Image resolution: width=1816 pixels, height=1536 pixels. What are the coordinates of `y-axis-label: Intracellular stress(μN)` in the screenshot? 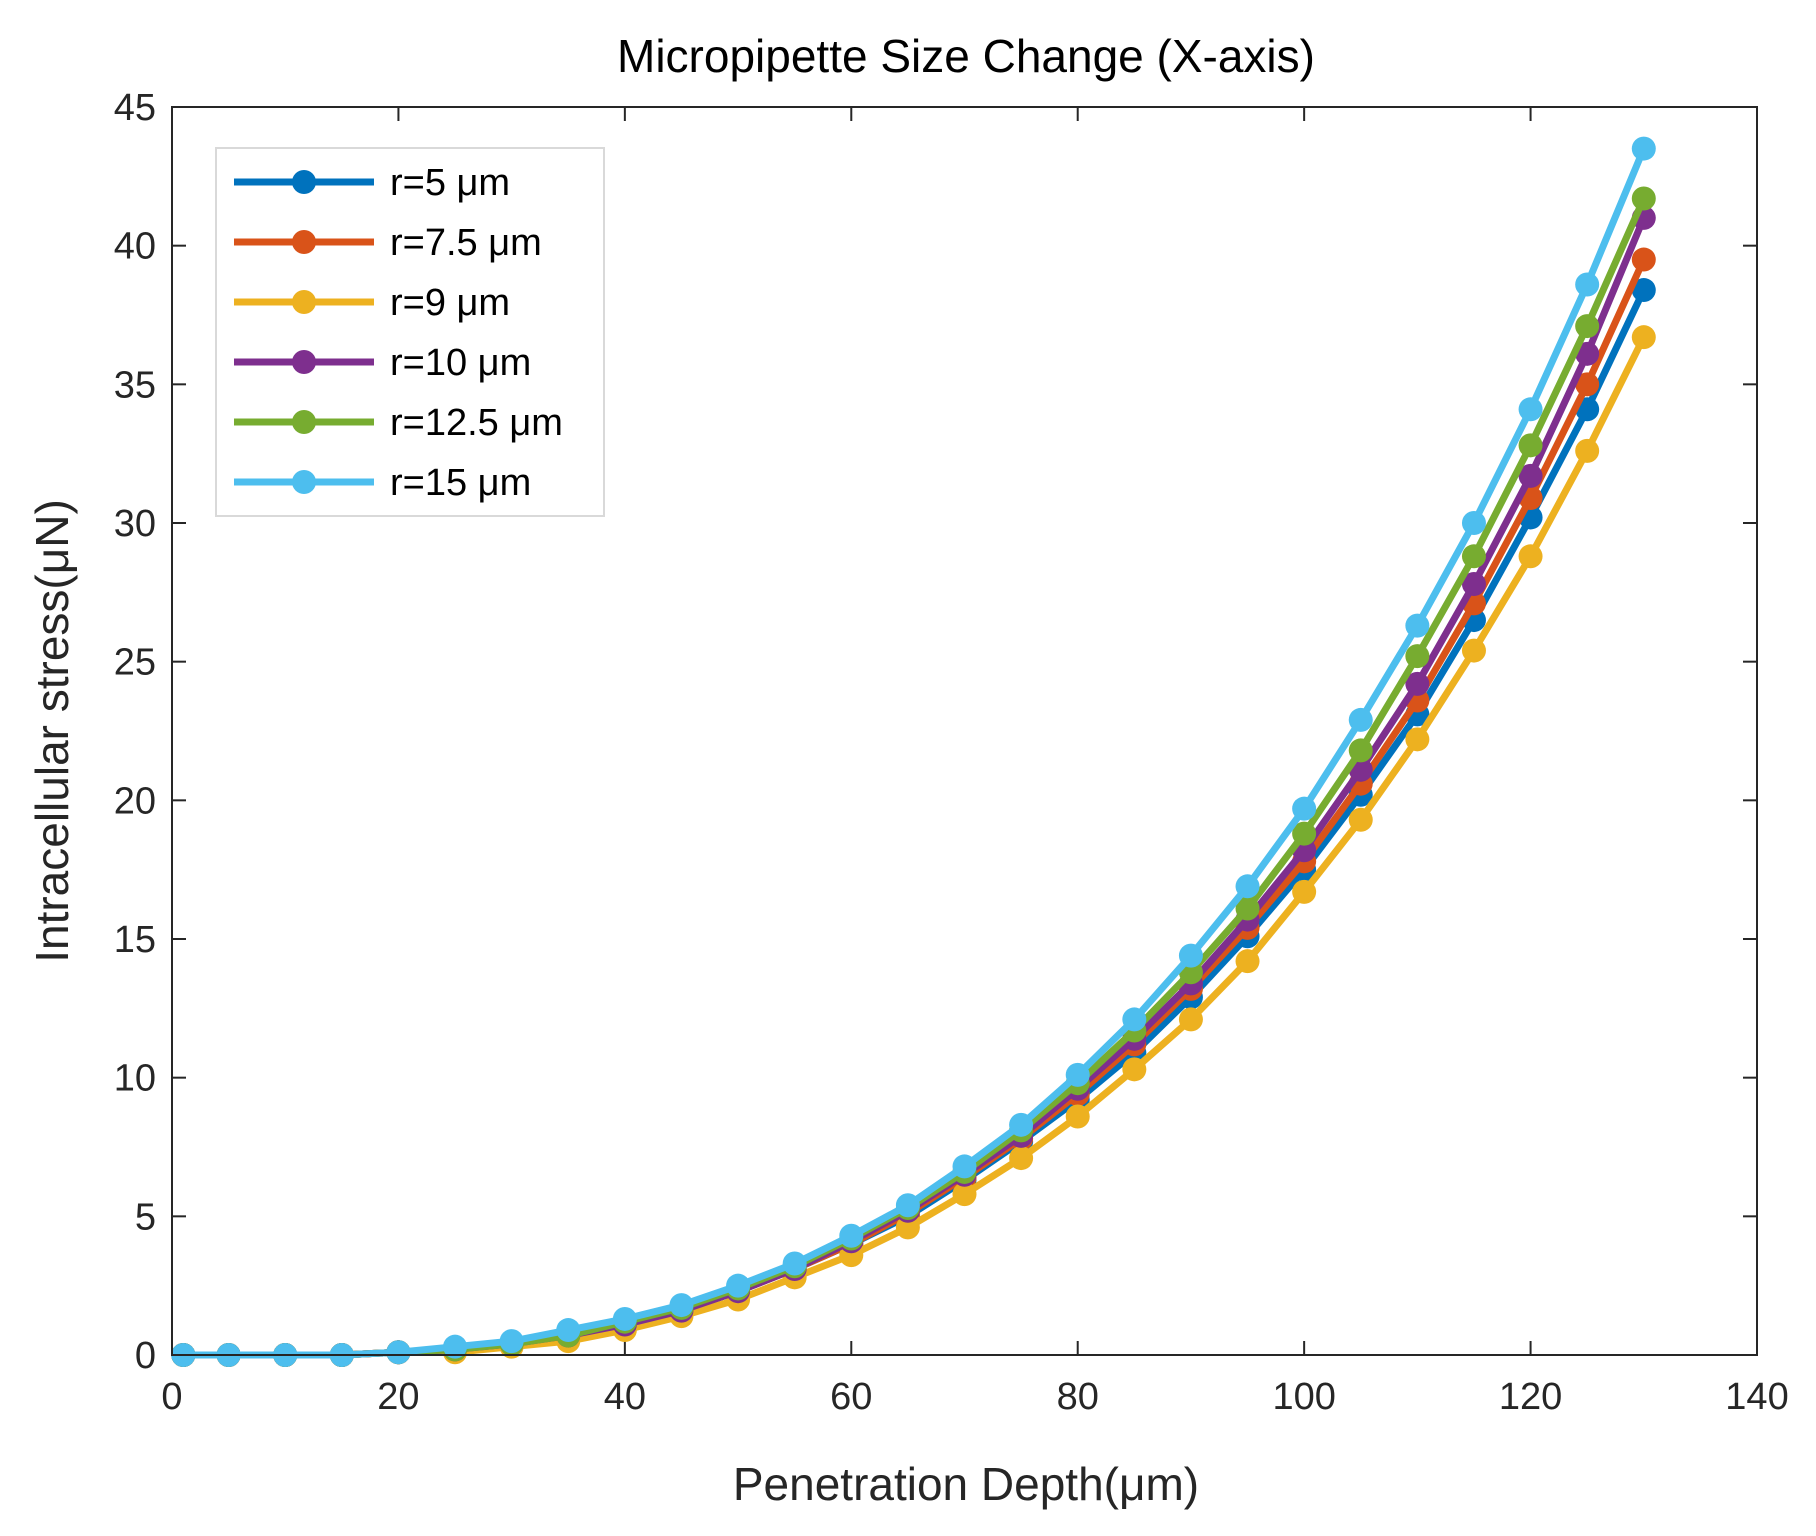 It's located at (52, 731).